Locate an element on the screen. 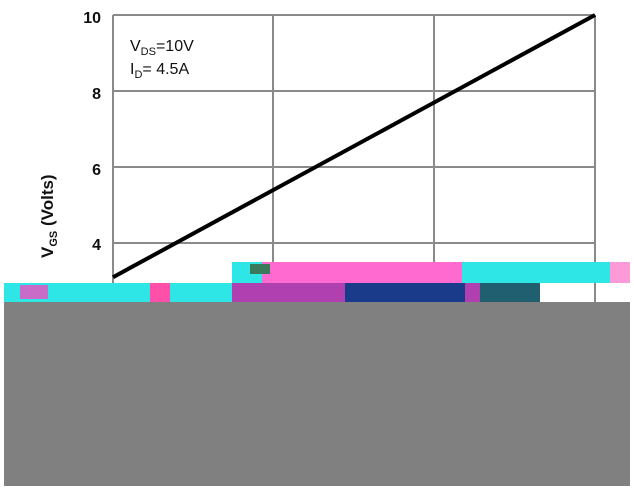 The image size is (634, 491). id-annotation: ID= 4.5A is located at coordinates (159, 71).